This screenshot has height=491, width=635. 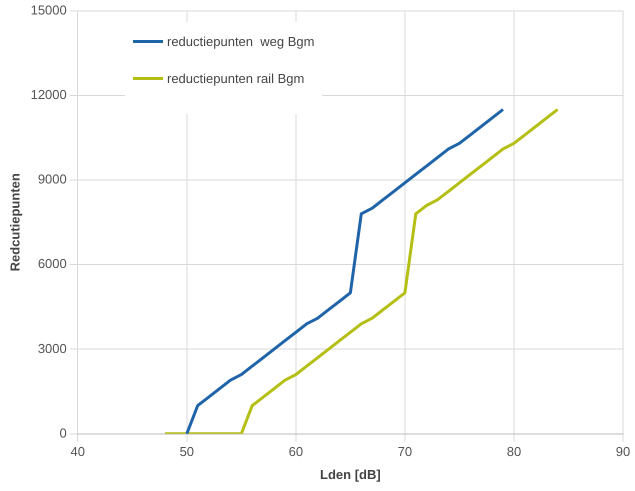 What do you see at coordinates (14, 222) in the screenshot?
I see `y-axis-title: Redcutiepunten` at bounding box center [14, 222].